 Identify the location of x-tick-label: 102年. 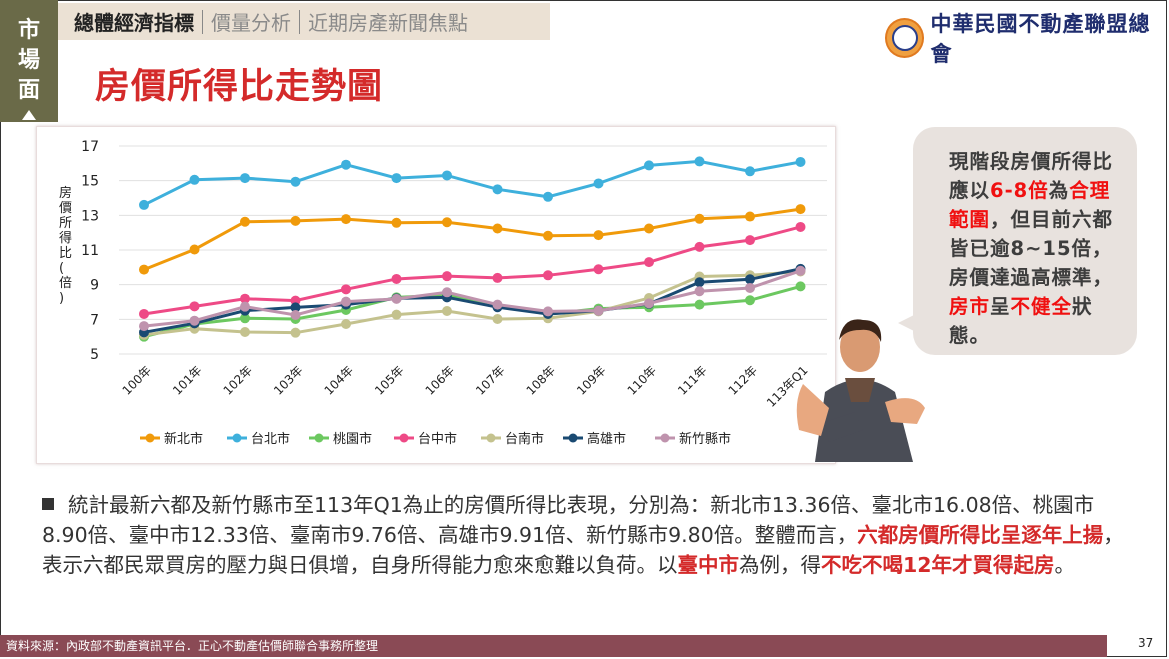
(238, 380).